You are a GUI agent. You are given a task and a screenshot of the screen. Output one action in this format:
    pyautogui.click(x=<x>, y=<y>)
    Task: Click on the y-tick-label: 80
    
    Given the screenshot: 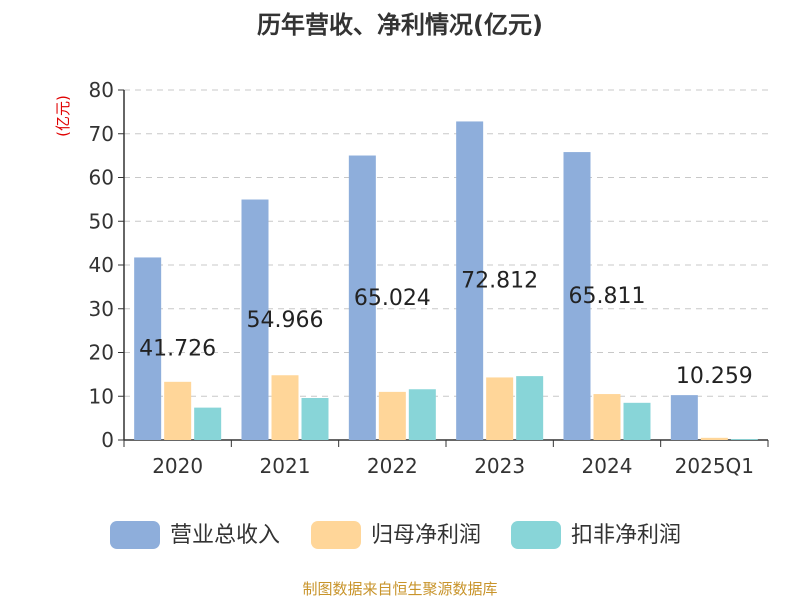 What is the action you would take?
    pyautogui.click(x=101, y=90)
    